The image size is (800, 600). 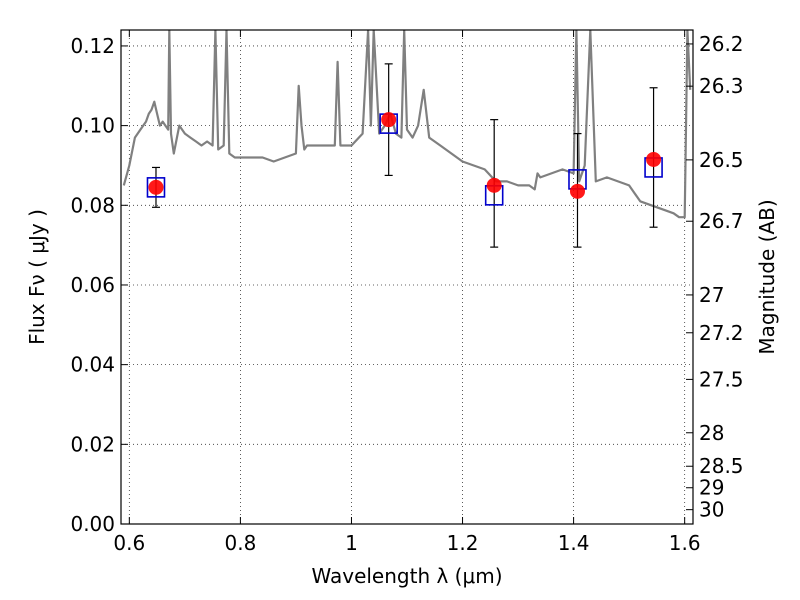 What do you see at coordinates (721, 466) in the screenshot?
I see `magnitude-tick-label: 28.5` at bounding box center [721, 466].